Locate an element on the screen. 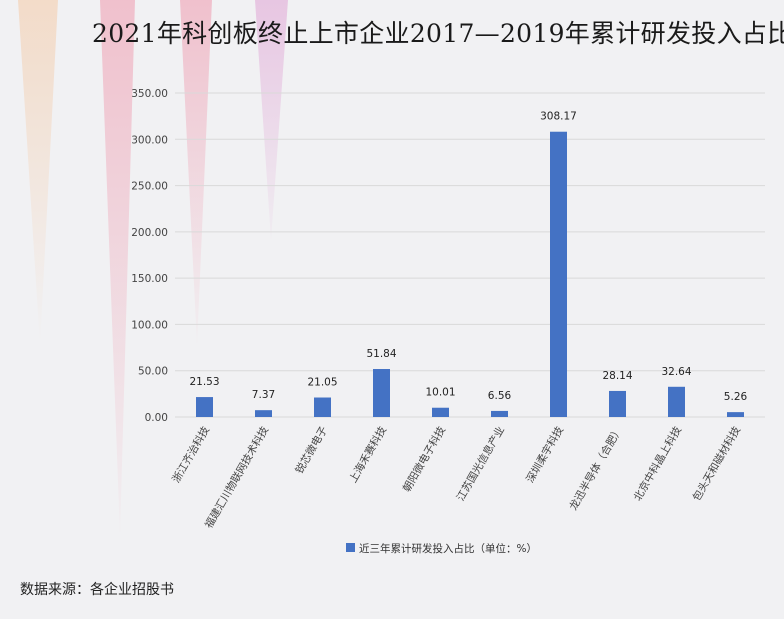  data-label: 28.14 is located at coordinates (617, 376).